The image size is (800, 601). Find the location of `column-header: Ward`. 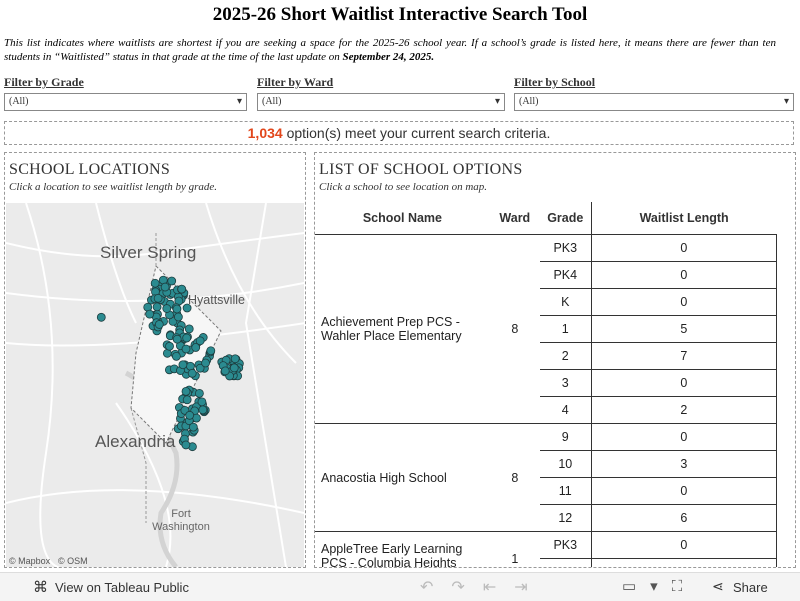

column-header: Ward is located at coordinates (514, 218).